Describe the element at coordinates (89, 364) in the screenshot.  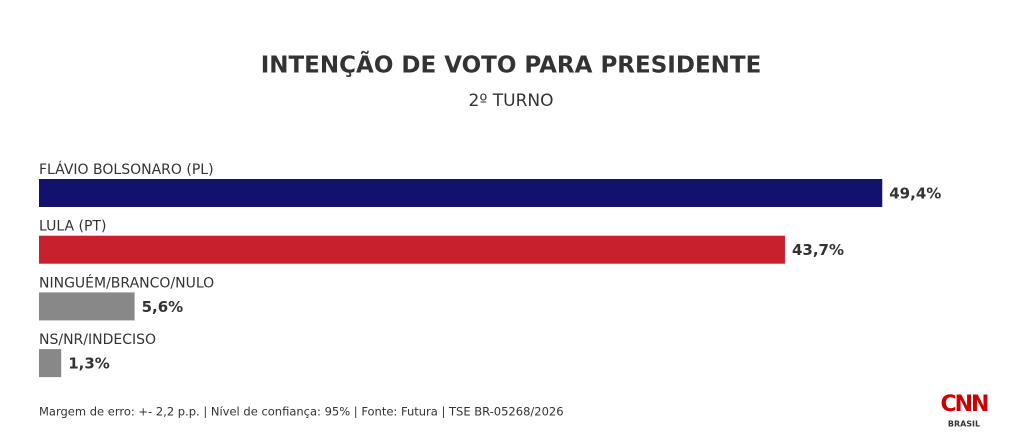
I see `value-label: 1,3%` at that location.